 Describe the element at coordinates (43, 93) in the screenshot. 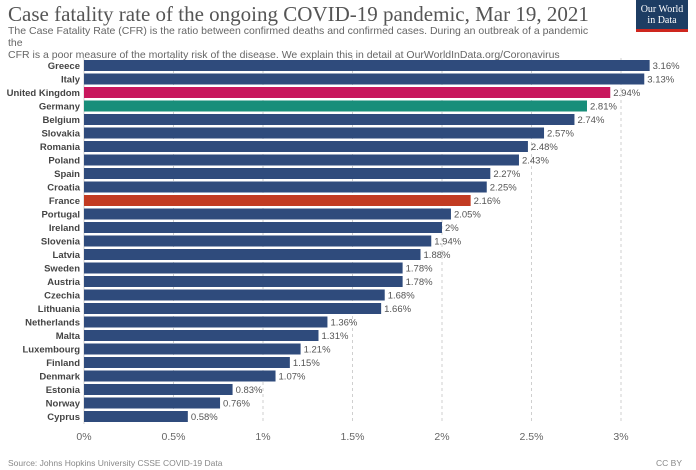

I see `category-label: United Kingdom` at that location.